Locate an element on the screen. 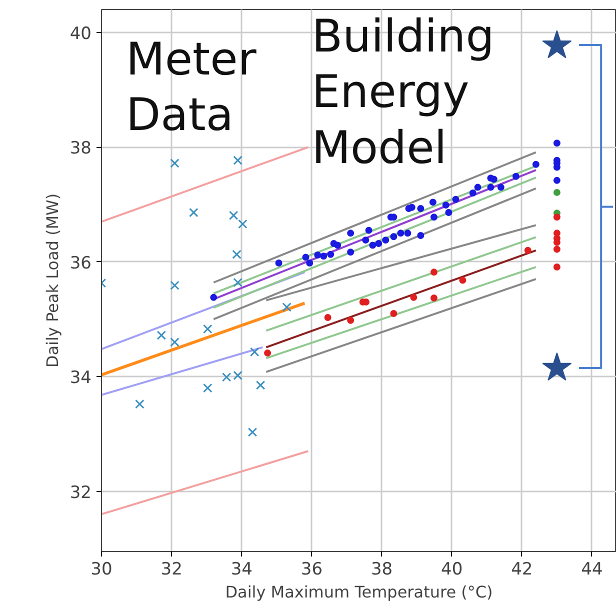 The image size is (616, 606). y-tick-label: 36 is located at coordinates (81, 263).